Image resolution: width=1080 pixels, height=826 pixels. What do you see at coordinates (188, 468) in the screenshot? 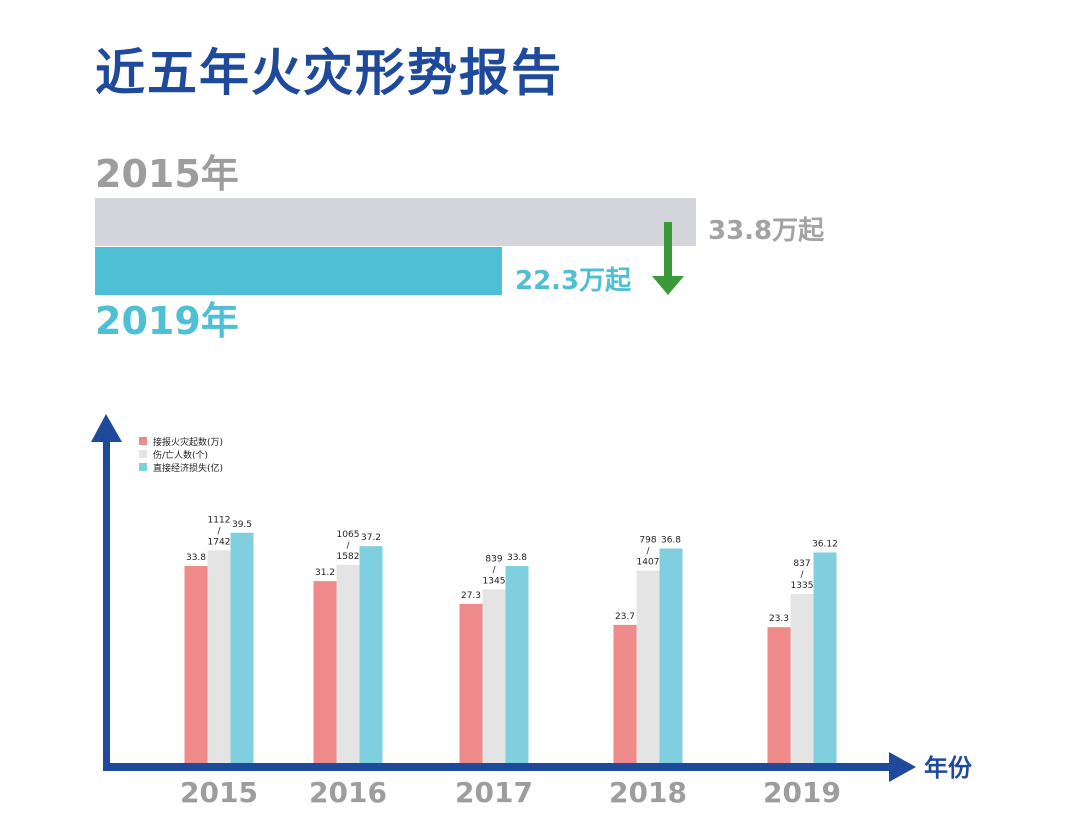
I see `legend-label-2: 直接经济损失(亿)` at bounding box center [188, 468].